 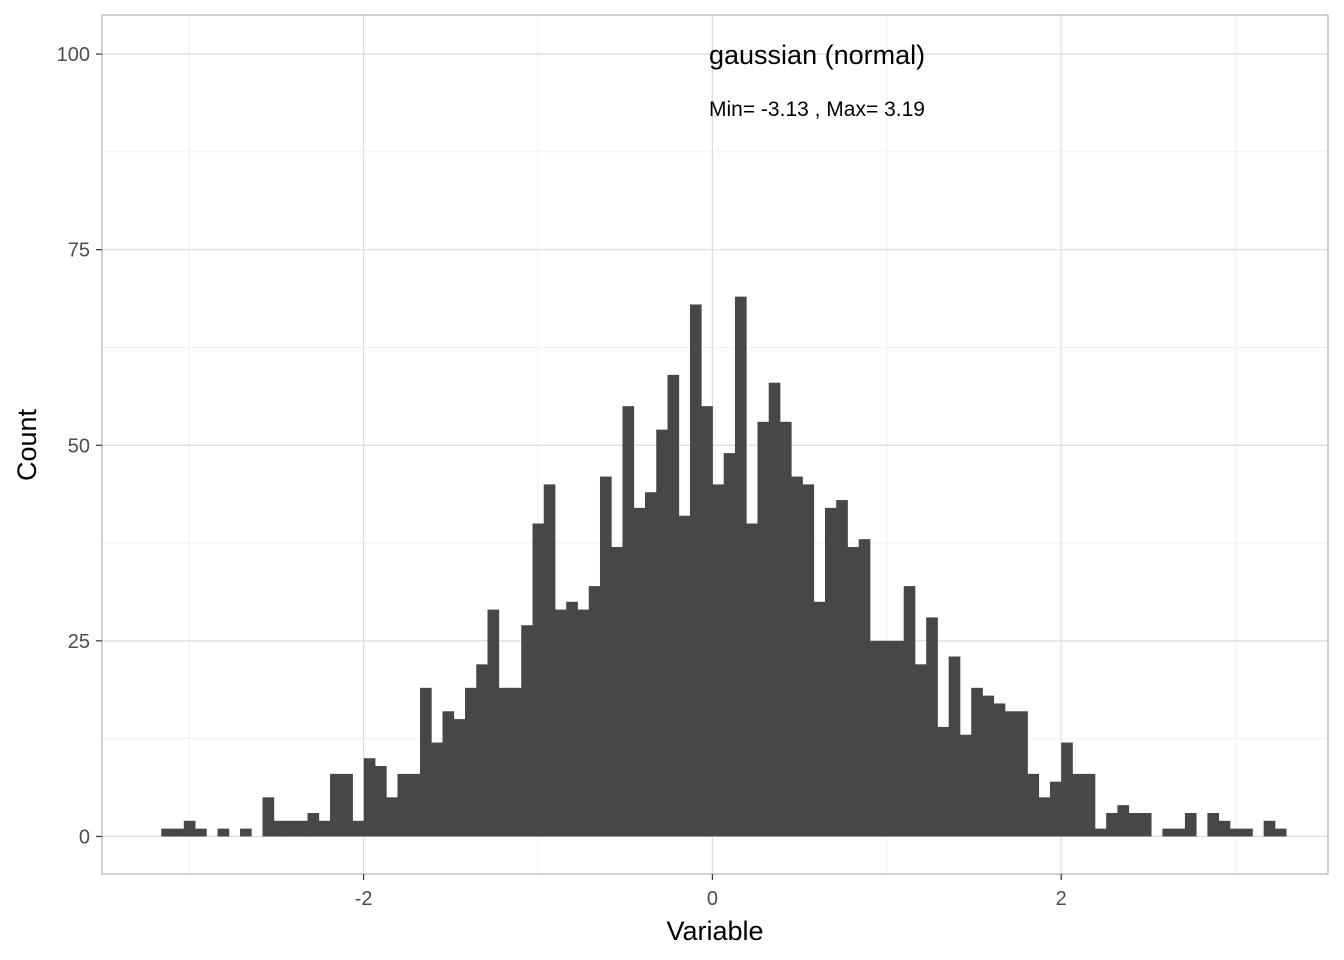 I want to click on y-tick-label: 25, so click(x=79, y=642).